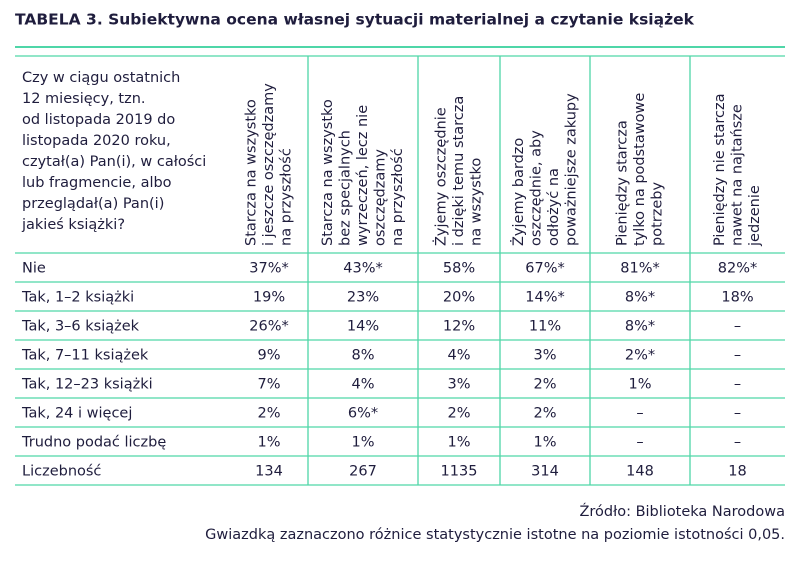 This screenshot has width=800, height=573. What do you see at coordinates (554, 207) in the screenshot?
I see `column-header: odłożyć na` at bounding box center [554, 207].